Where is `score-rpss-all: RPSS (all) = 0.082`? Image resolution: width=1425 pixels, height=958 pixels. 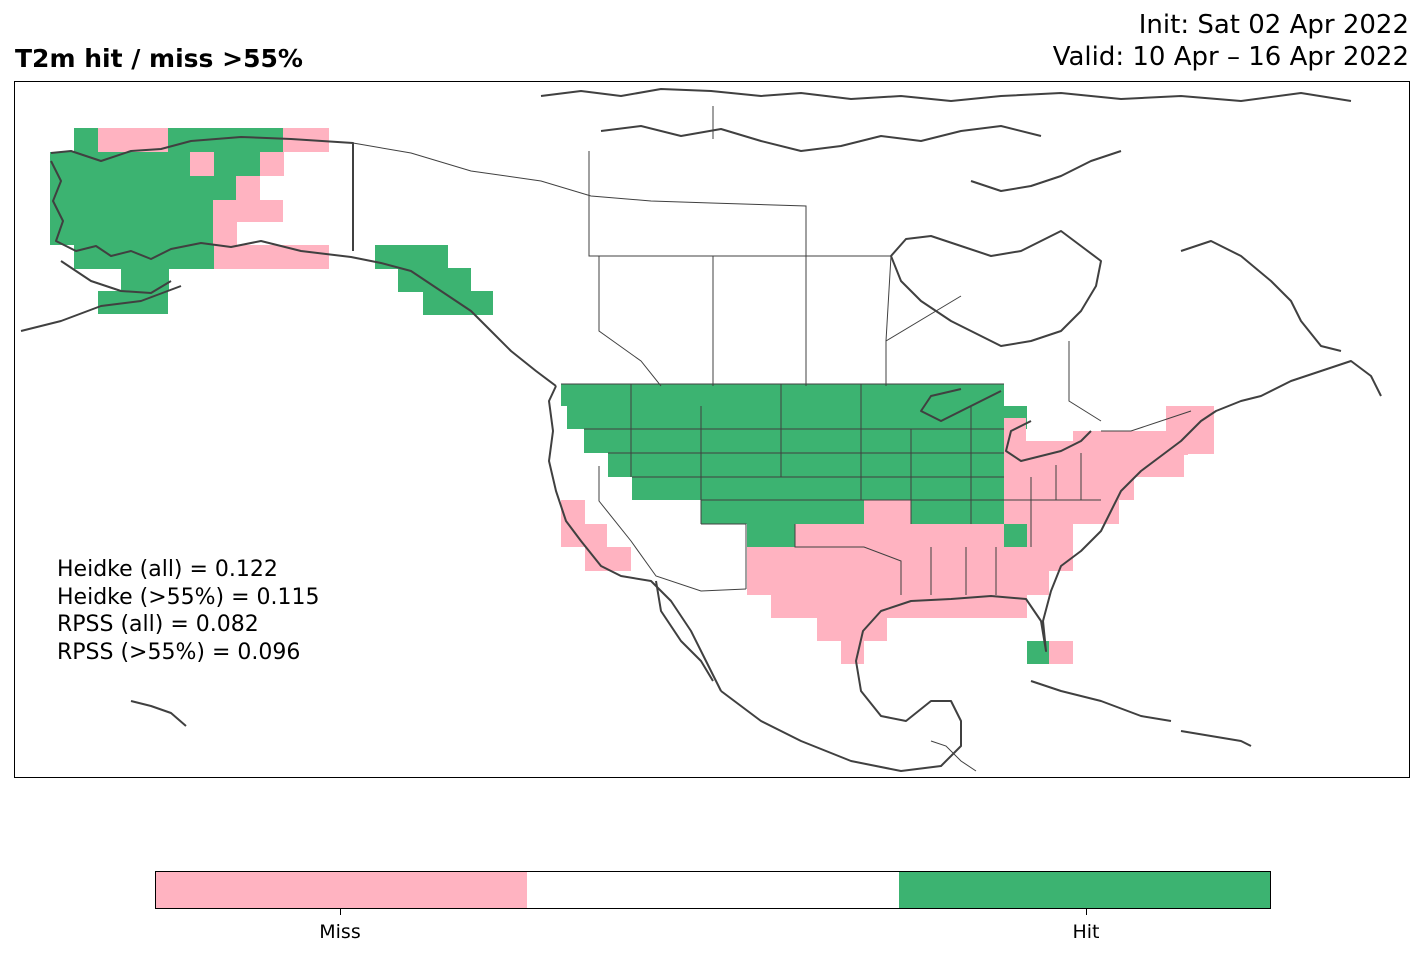
score-rpss-all: RPSS (all) = 0.082 is located at coordinates (158, 624).